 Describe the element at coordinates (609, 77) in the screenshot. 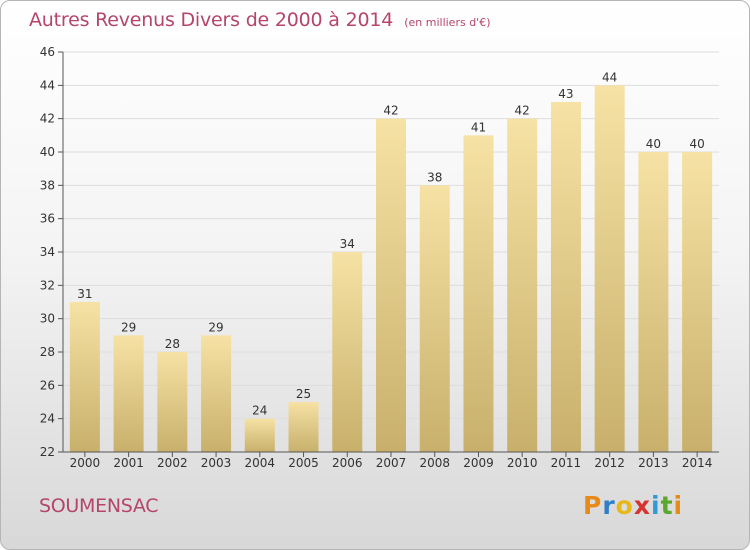

I see `bar-value-label: 44` at that location.